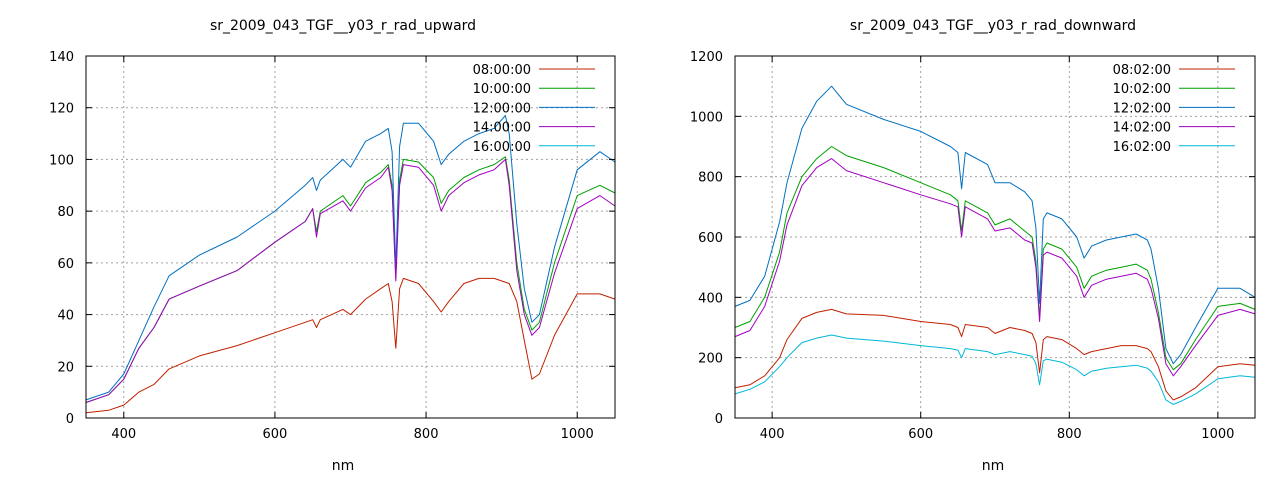 The width and height of the screenshot is (1280, 480). Describe the element at coordinates (1142, 108) in the screenshot. I see `legend-label-2: 12:02:00` at that location.